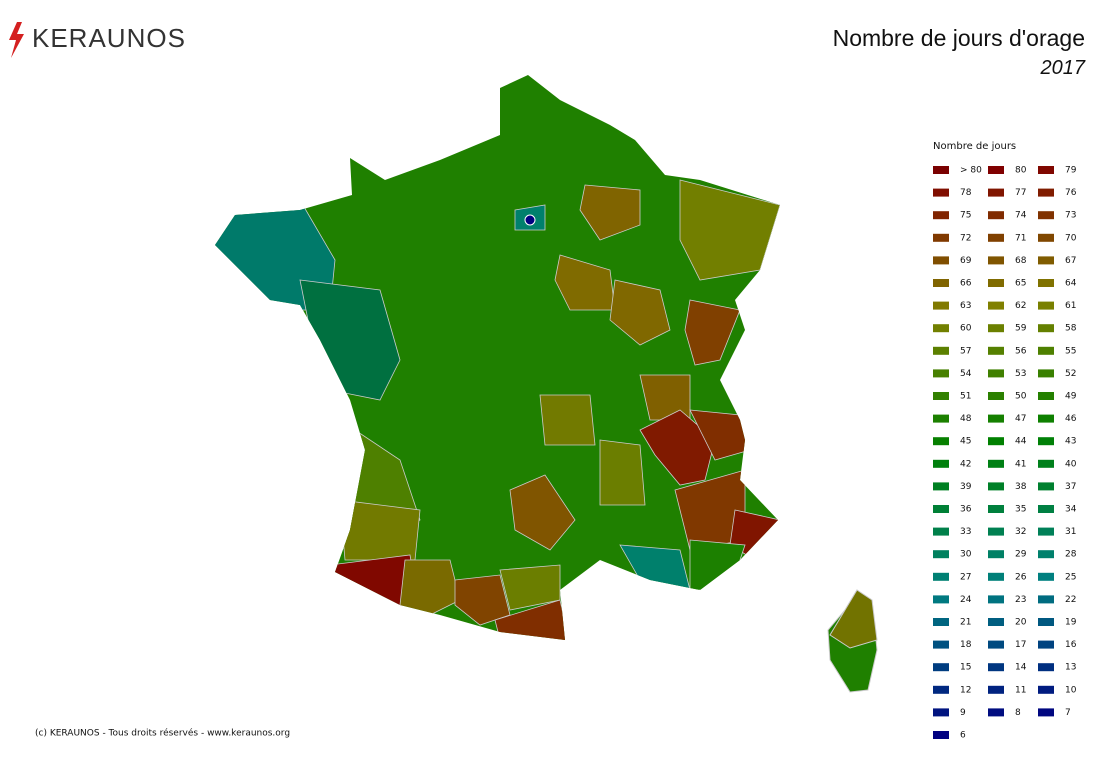  What do you see at coordinates (1020, 510) in the screenshot?
I see `legend-label: 35` at bounding box center [1020, 510].